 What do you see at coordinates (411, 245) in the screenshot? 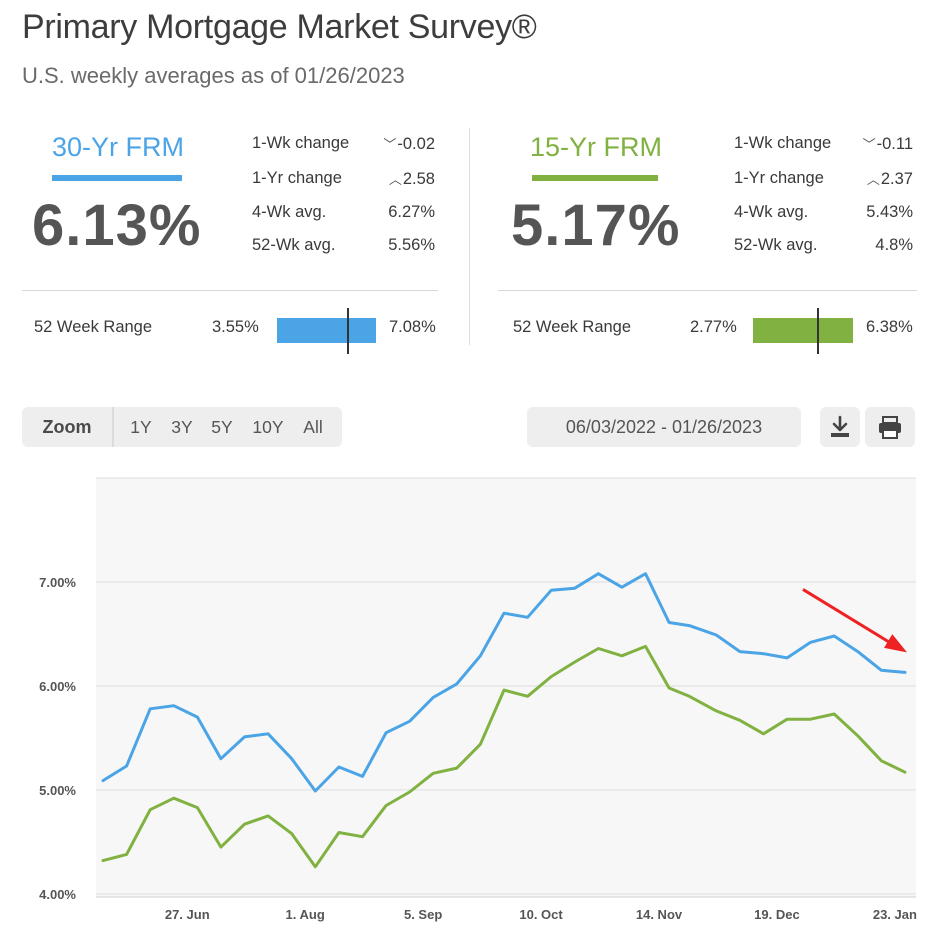
I see `frm30-avg52: 5.56%` at bounding box center [411, 245].